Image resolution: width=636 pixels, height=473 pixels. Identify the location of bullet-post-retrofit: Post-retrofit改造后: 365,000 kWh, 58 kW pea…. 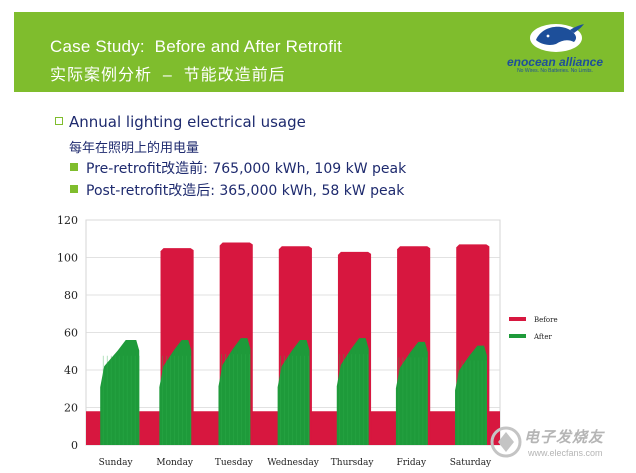
(245, 191).